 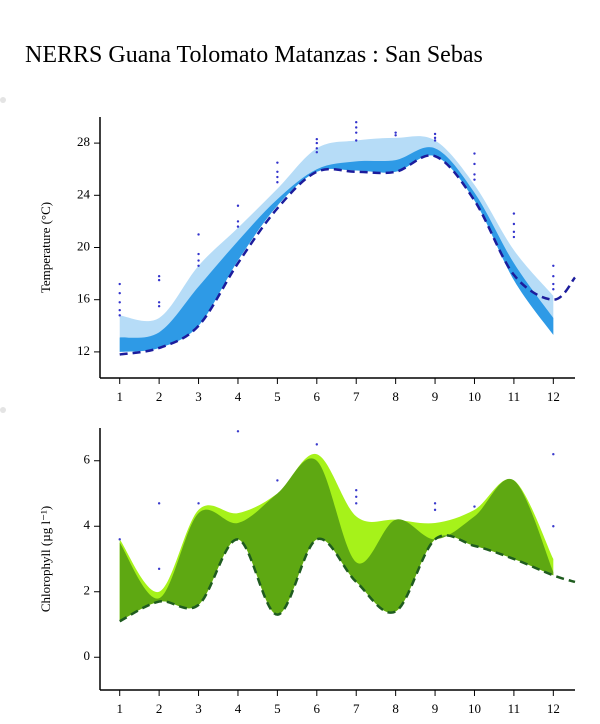 What do you see at coordinates (87, 590) in the screenshot?
I see `y-tick-label: 2` at bounding box center [87, 590].